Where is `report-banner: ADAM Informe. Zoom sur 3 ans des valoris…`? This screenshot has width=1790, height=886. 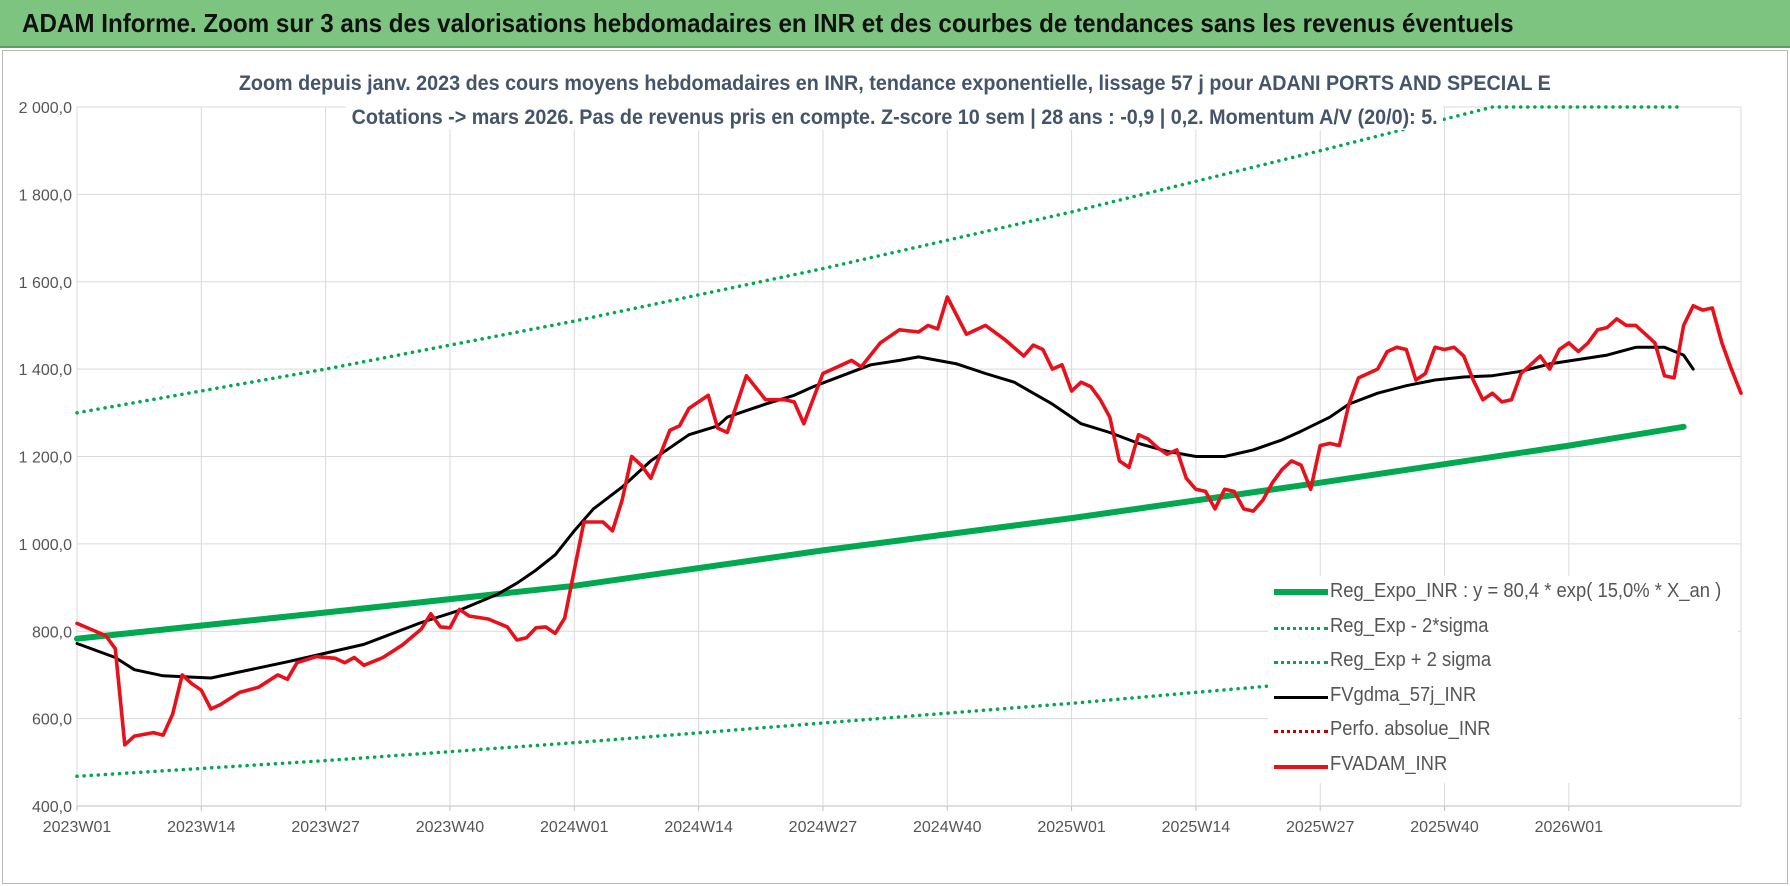
report-banner: ADAM Informe. Zoom sur 3 ans des valoris… is located at coordinates (895, 24).